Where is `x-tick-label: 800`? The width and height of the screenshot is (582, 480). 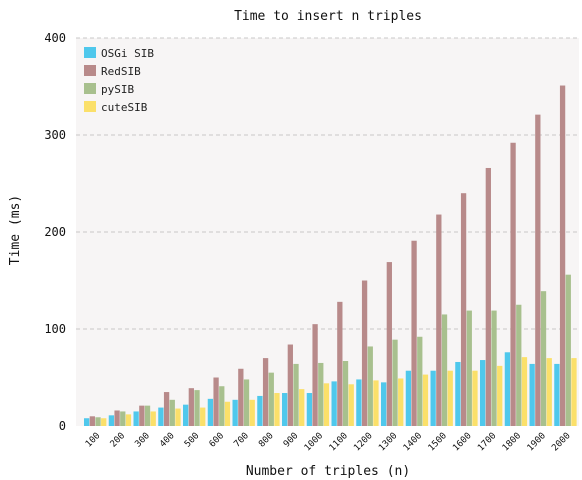
x-tick-label: 800 is located at coordinates (266, 440).